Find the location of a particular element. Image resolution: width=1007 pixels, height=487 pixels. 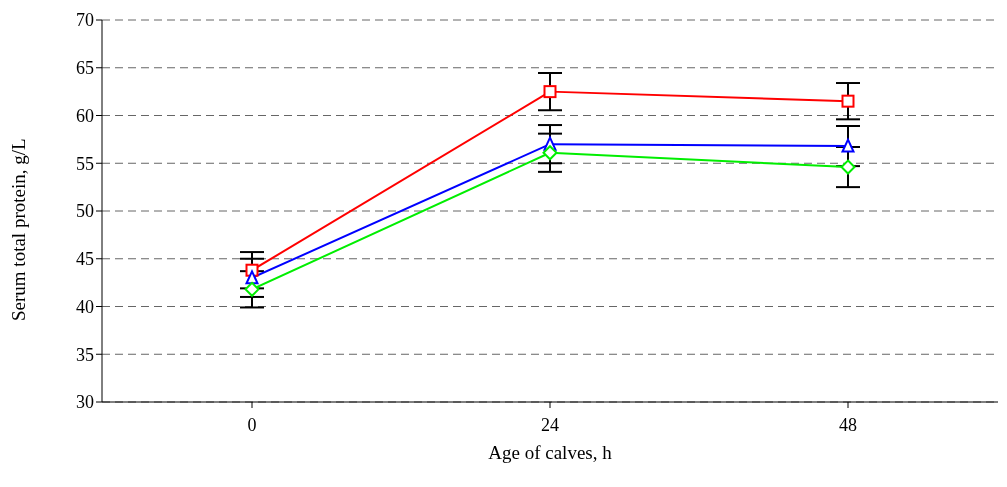

y-tick-label: 60 is located at coordinates (85, 115).